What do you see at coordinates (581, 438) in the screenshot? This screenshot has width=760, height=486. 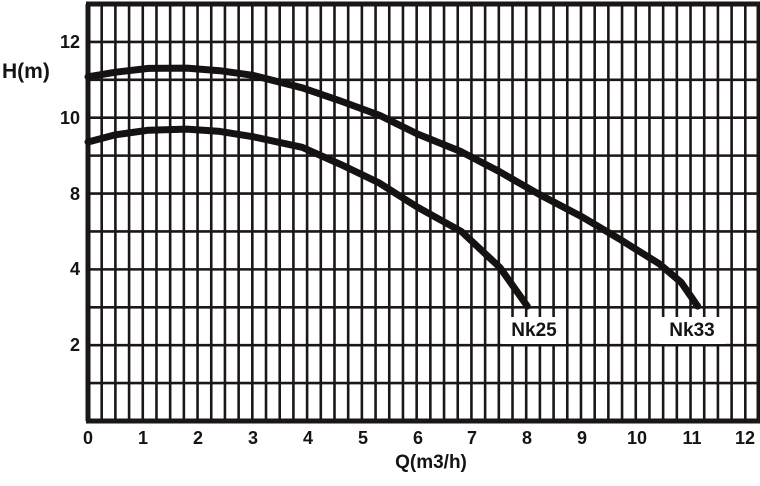 I see `x-tick-label-9: 9` at bounding box center [581, 438].